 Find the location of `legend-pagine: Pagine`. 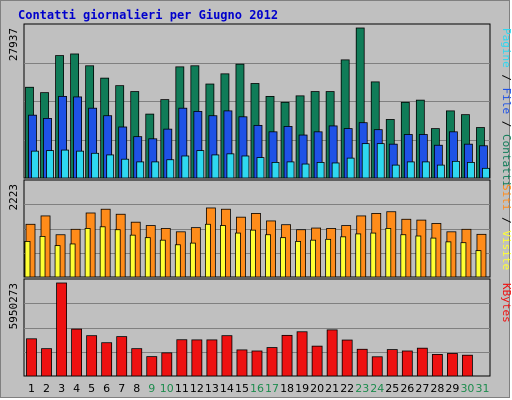

legend-pagine: Pagine is located at coordinates (506, 48).